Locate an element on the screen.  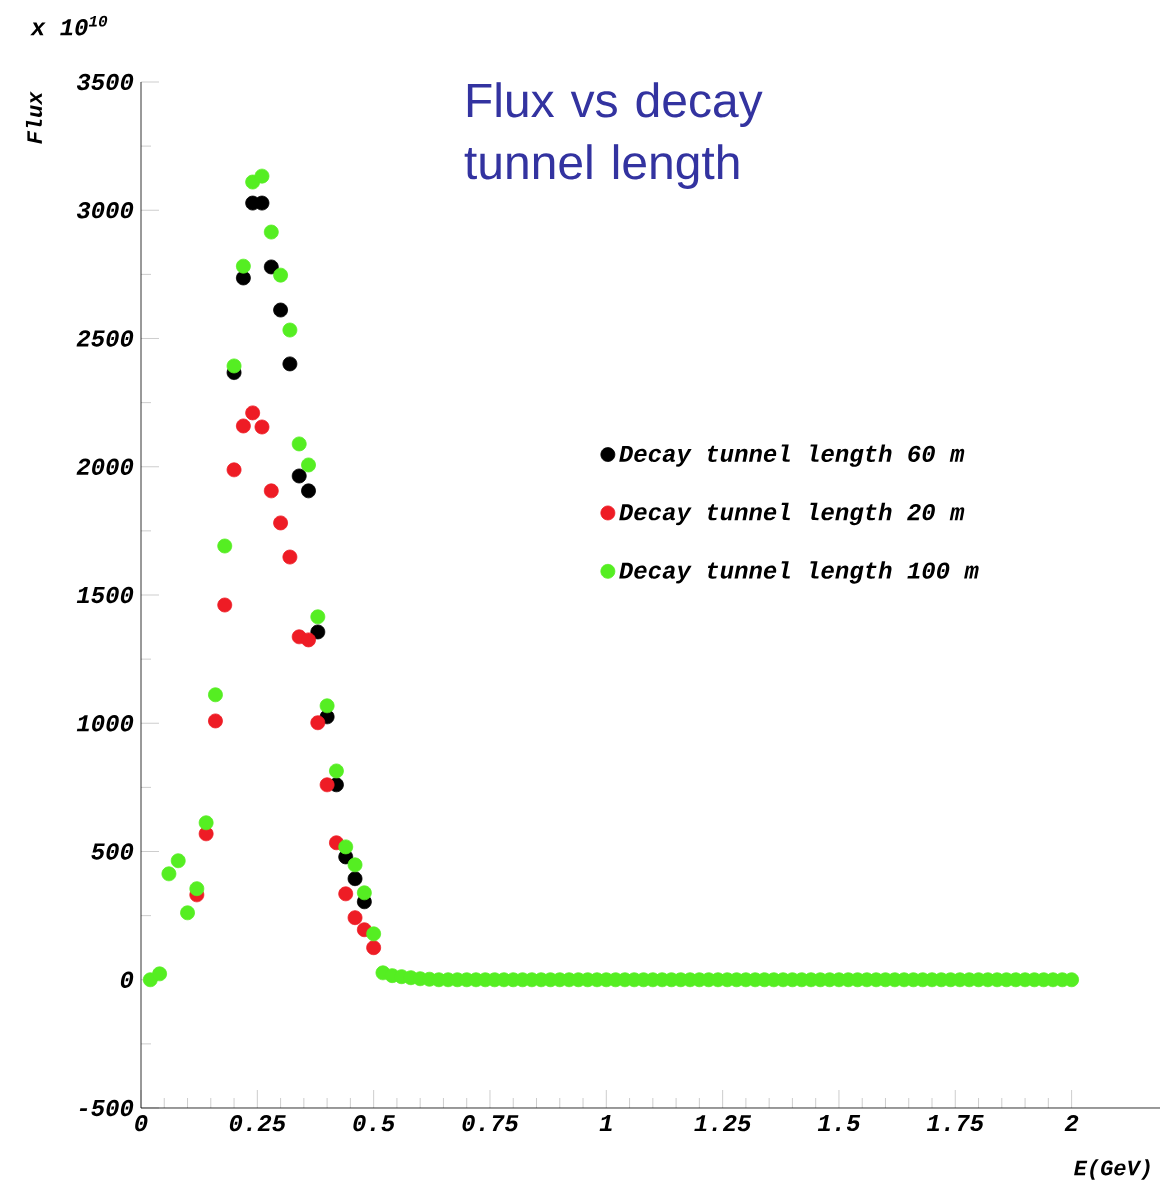
y-tick-label: 3500 is located at coordinates (105, 82).